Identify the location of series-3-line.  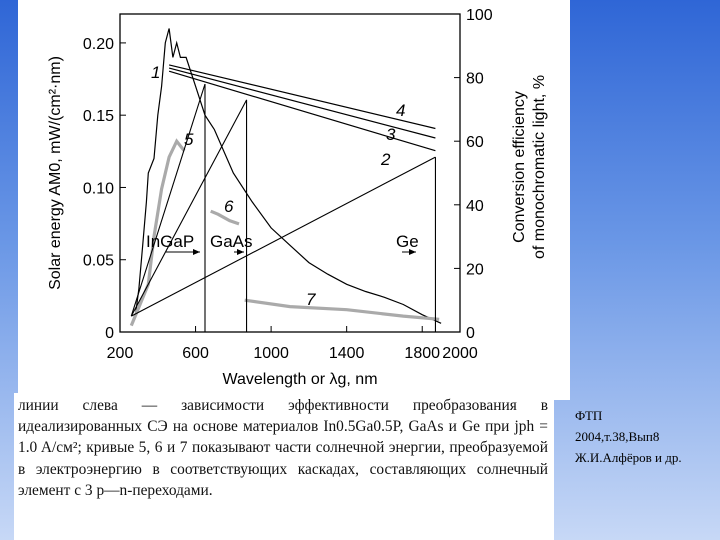
(302, 103).